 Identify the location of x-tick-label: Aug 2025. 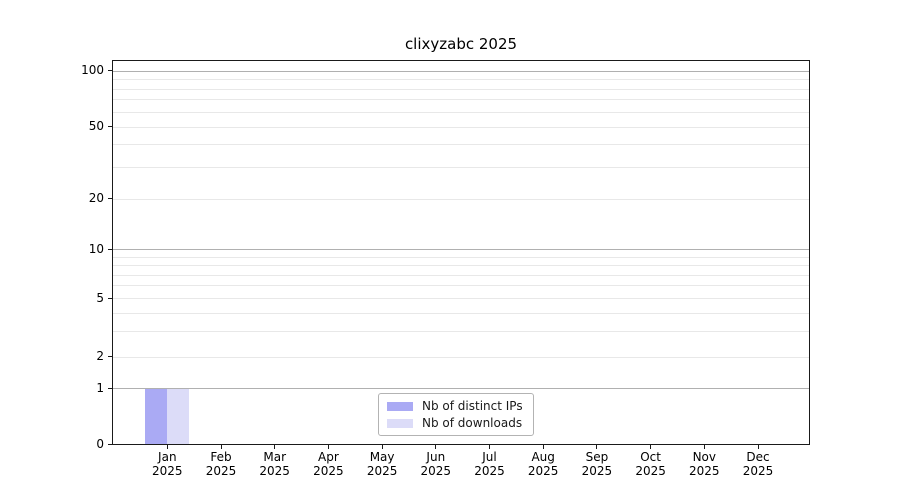
(543, 464).